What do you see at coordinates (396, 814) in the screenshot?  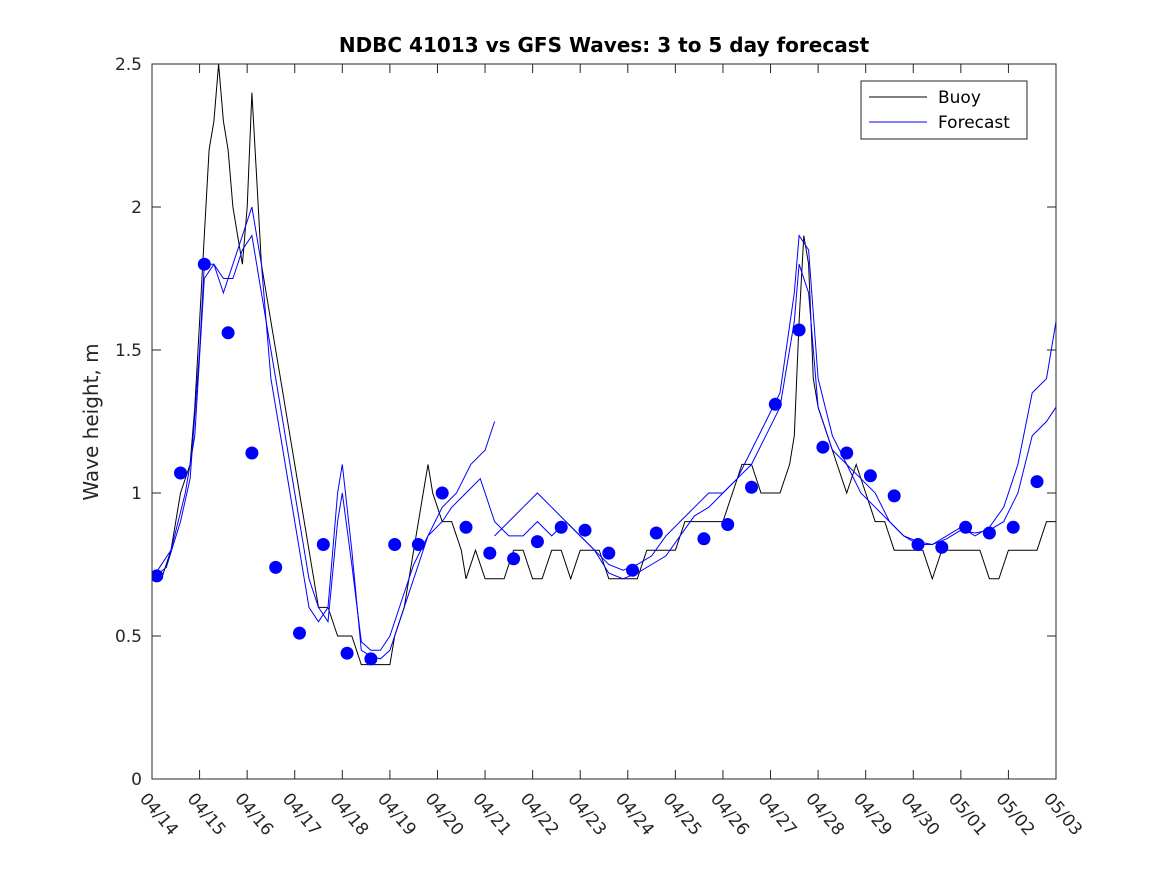 I see `x-tick-label: 04/19` at bounding box center [396, 814].